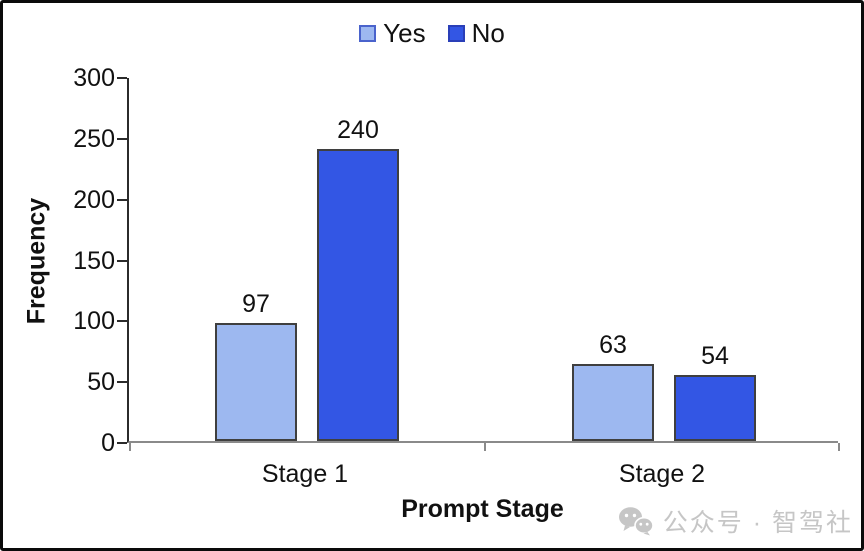 This screenshot has height=551, width=864. I want to click on bar-group-stage2-no: 54, so click(715, 259).